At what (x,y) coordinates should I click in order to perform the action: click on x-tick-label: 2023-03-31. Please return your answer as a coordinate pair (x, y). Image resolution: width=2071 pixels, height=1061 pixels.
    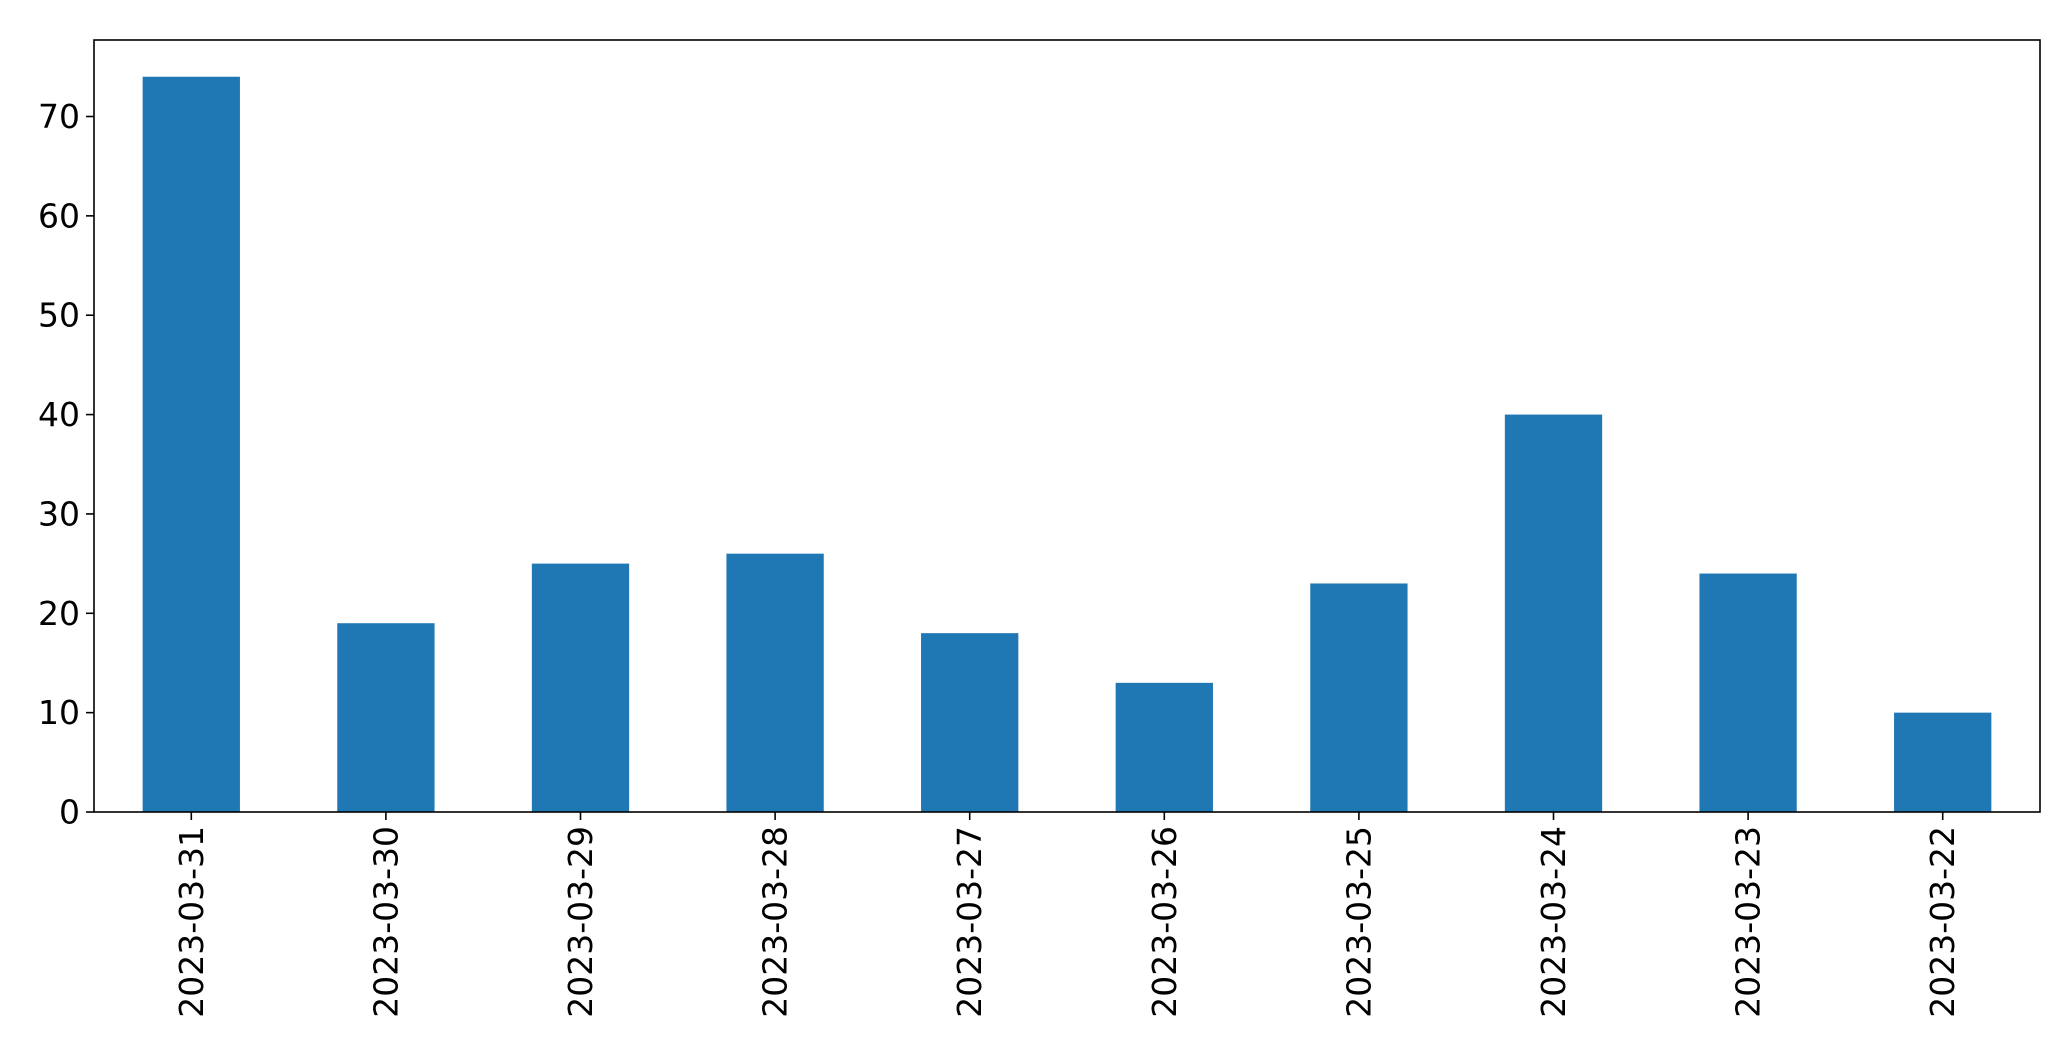
    Looking at the image, I should click on (191, 922).